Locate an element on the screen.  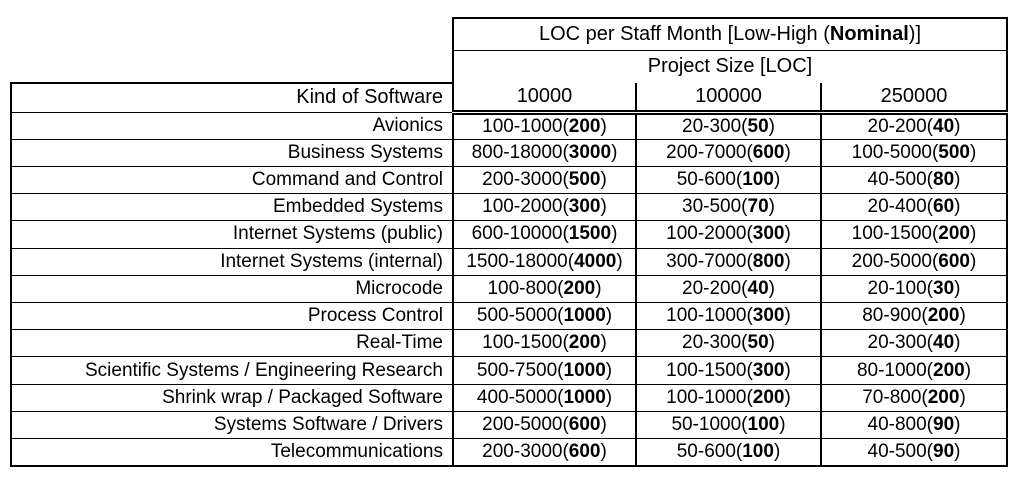
loc-value-cell: 800-18000(3000) is located at coordinates (544, 153).